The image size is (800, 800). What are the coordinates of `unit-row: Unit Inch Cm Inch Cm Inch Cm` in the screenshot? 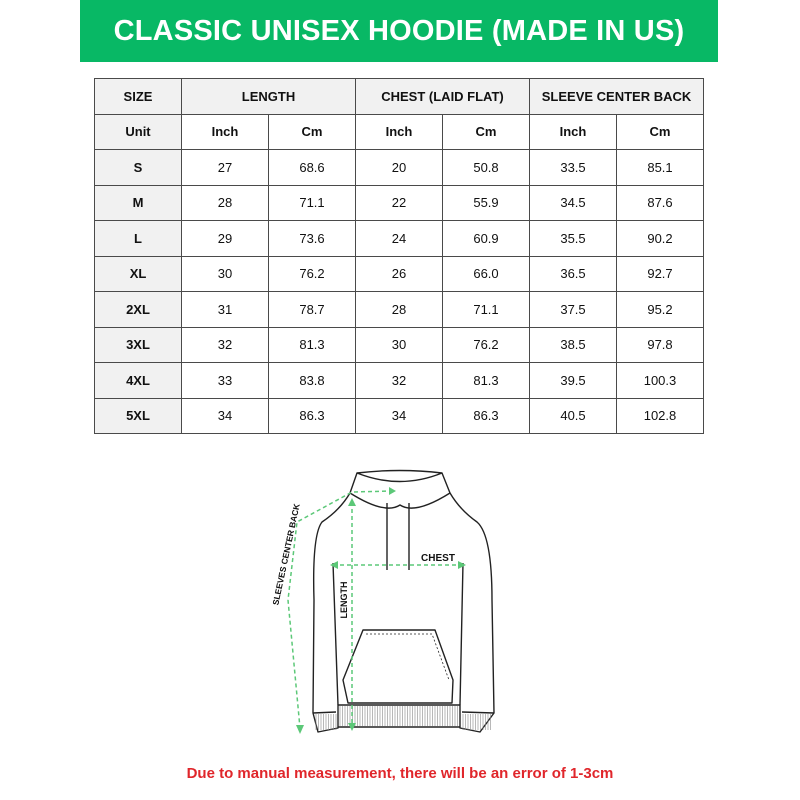 It's located at (399, 131).